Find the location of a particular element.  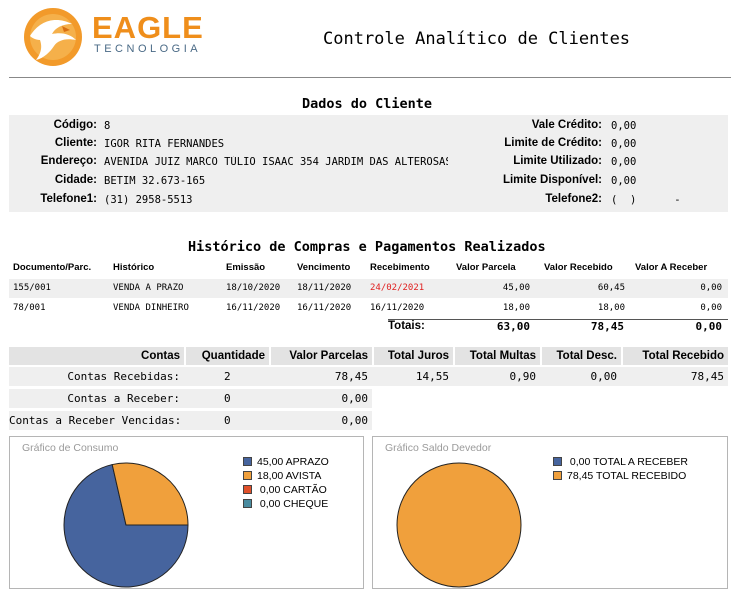

limite-disponivel-label: Limite Disponível: is located at coordinates (552, 180).